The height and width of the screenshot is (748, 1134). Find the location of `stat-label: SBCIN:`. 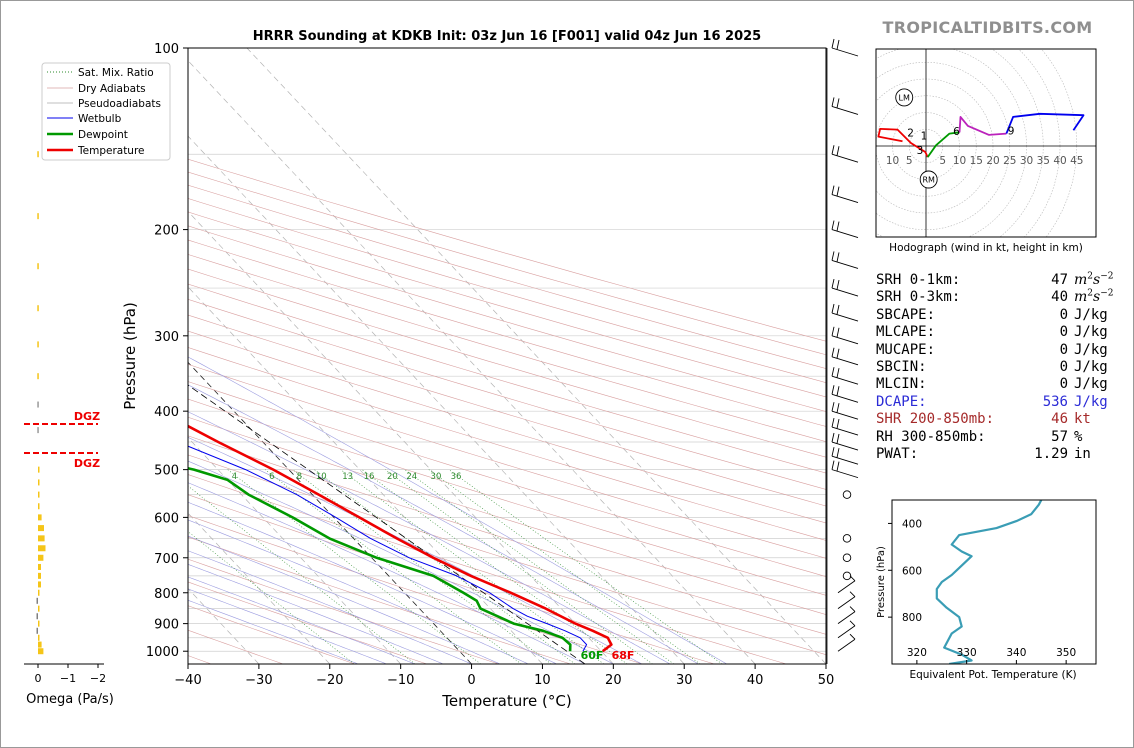

stat-label: SBCIN: is located at coordinates (901, 366).